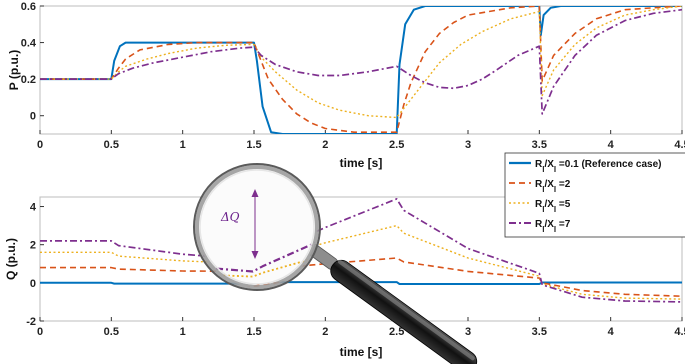 This screenshot has height=364, width=685. What do you see at coordinates (598, 166) in the screenshot?
I see `legend-label-ref: Rl/Xl =0.1 (Reference case)` at bounding box center [598, 166].